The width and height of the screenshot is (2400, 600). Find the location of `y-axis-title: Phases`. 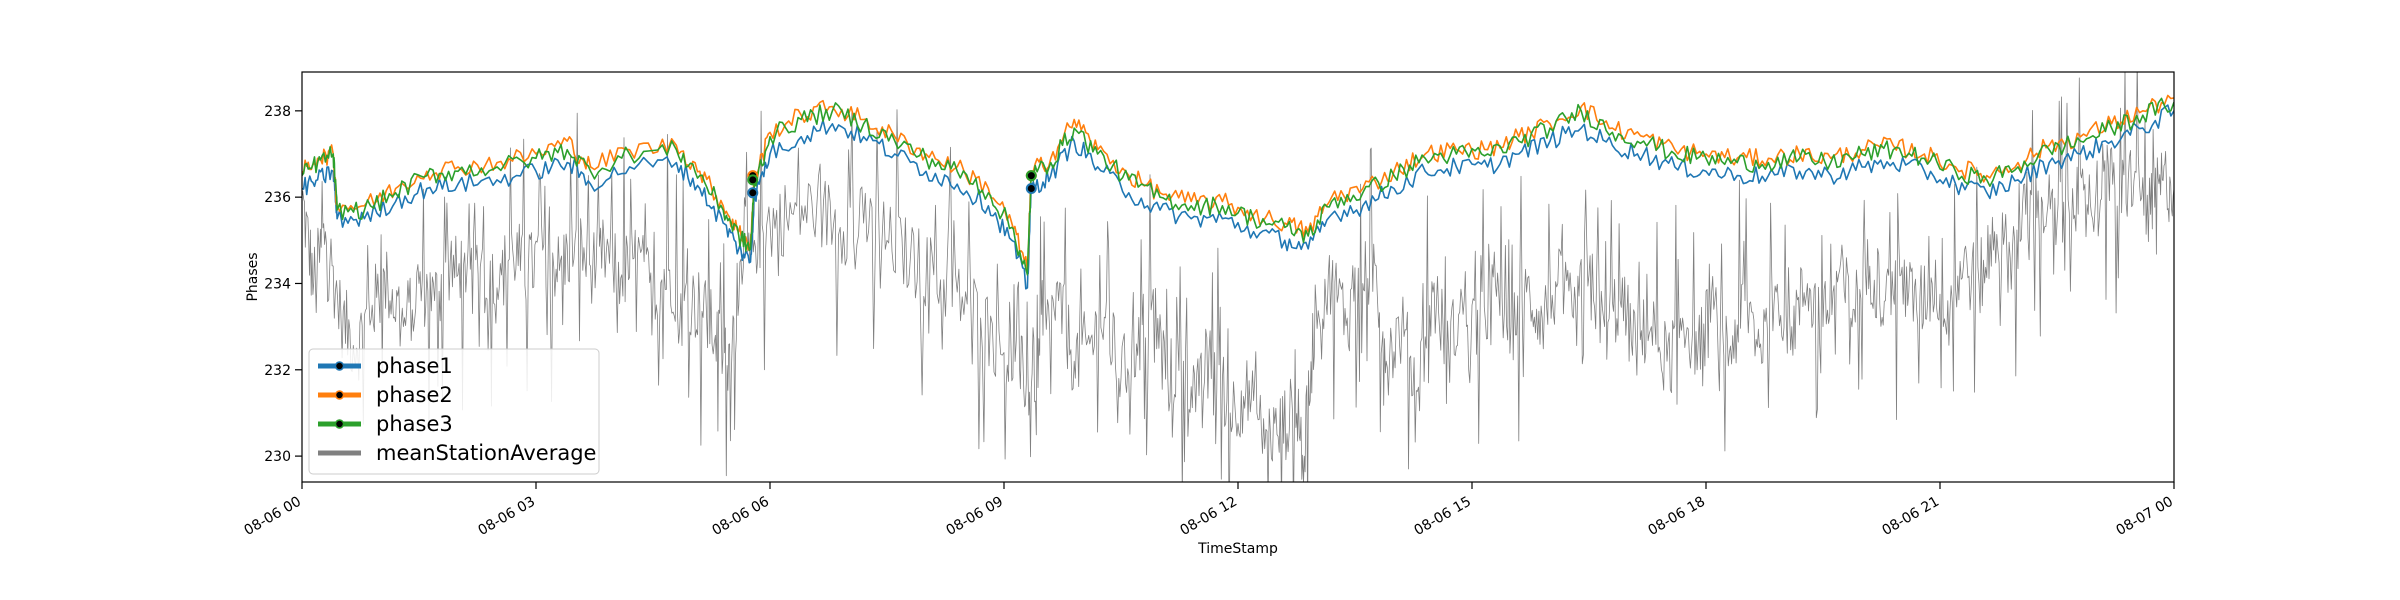

y-axis-title: Phases is located at coordinates (253, 276).